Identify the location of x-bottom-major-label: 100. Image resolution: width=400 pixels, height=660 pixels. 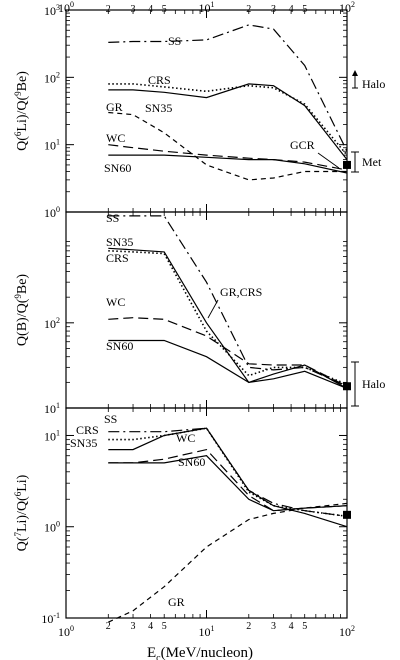
(66, 631).